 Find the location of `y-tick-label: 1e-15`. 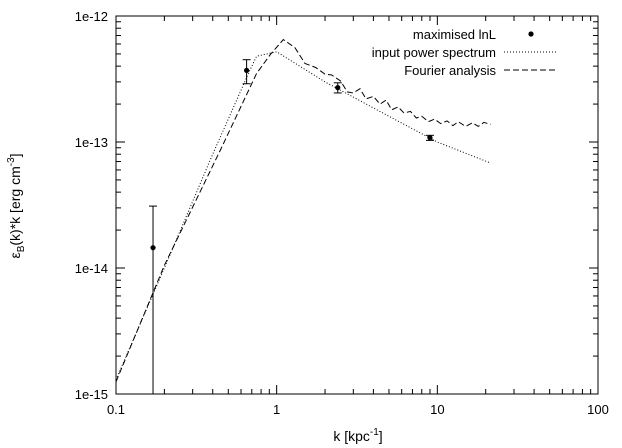

y-tick-label: 1e-15 is located at coordinates (91, 394).